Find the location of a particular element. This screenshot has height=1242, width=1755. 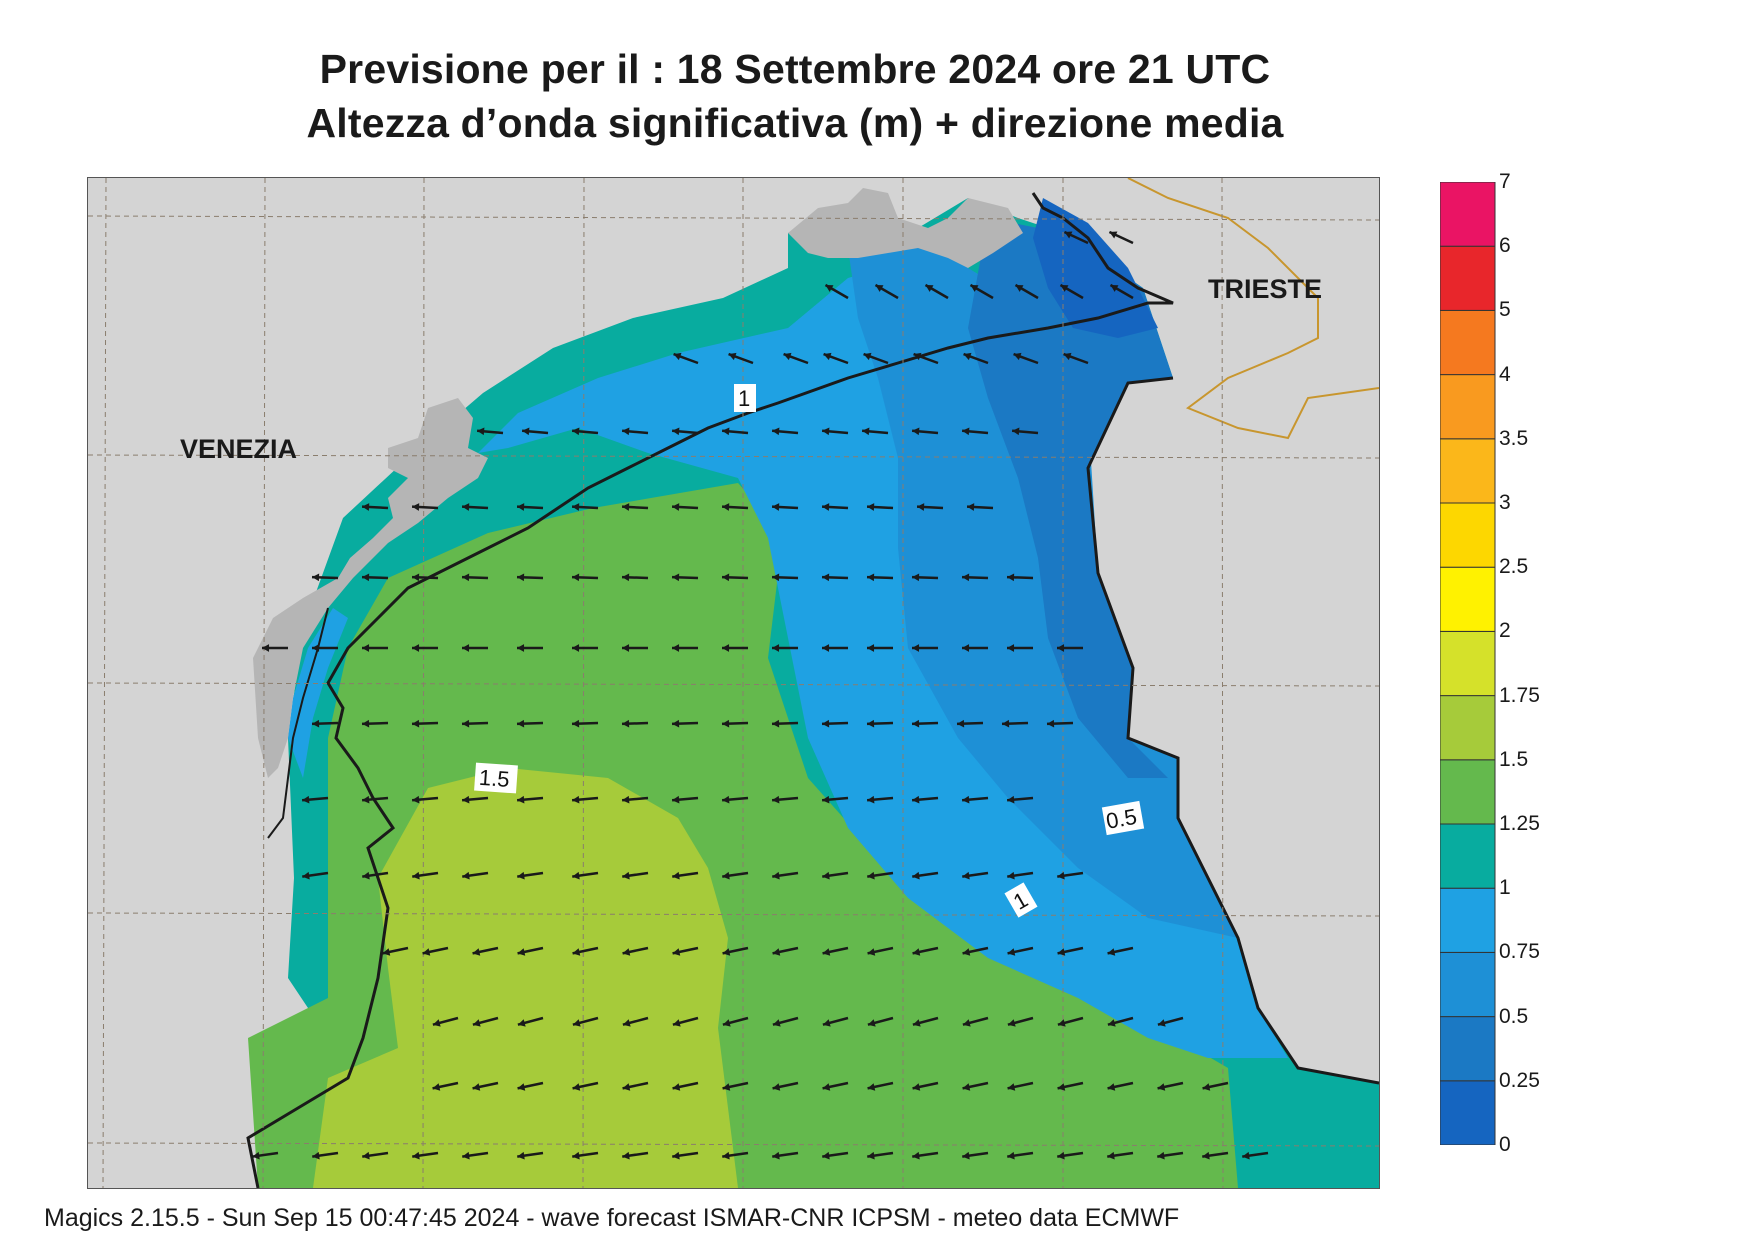

zone-1.5-1.75 is located at coordinates (525, 978).